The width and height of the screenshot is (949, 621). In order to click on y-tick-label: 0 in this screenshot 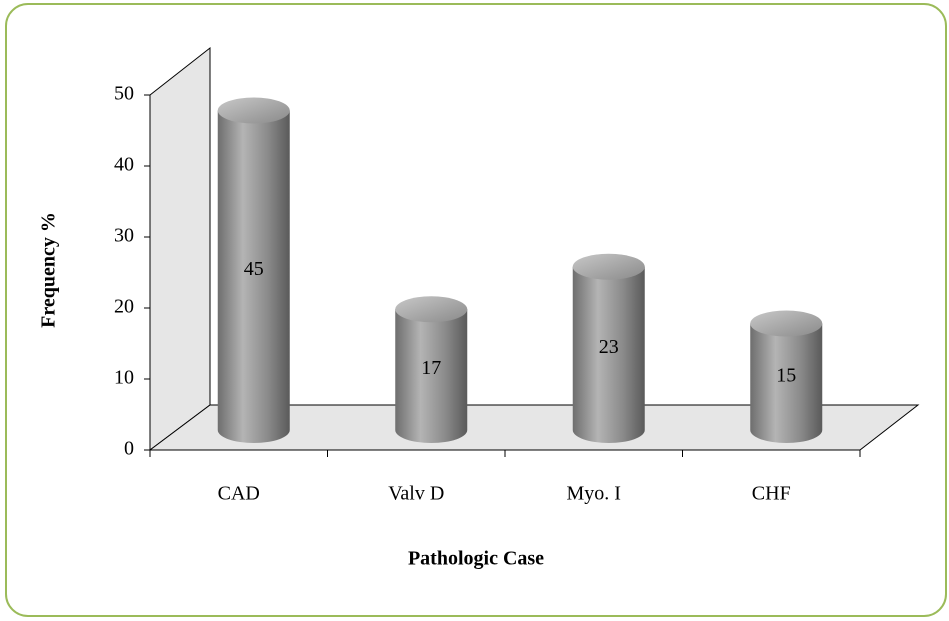, I will do `click(129, 449)`.